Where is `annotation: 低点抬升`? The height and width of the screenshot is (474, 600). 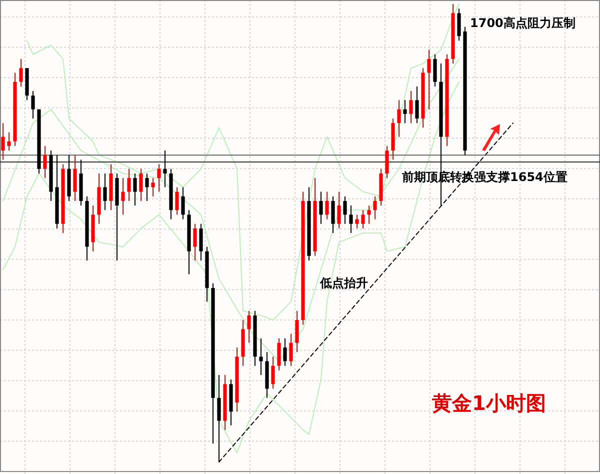 annotation: 低点抬升 is located at coordinates (343, 283).